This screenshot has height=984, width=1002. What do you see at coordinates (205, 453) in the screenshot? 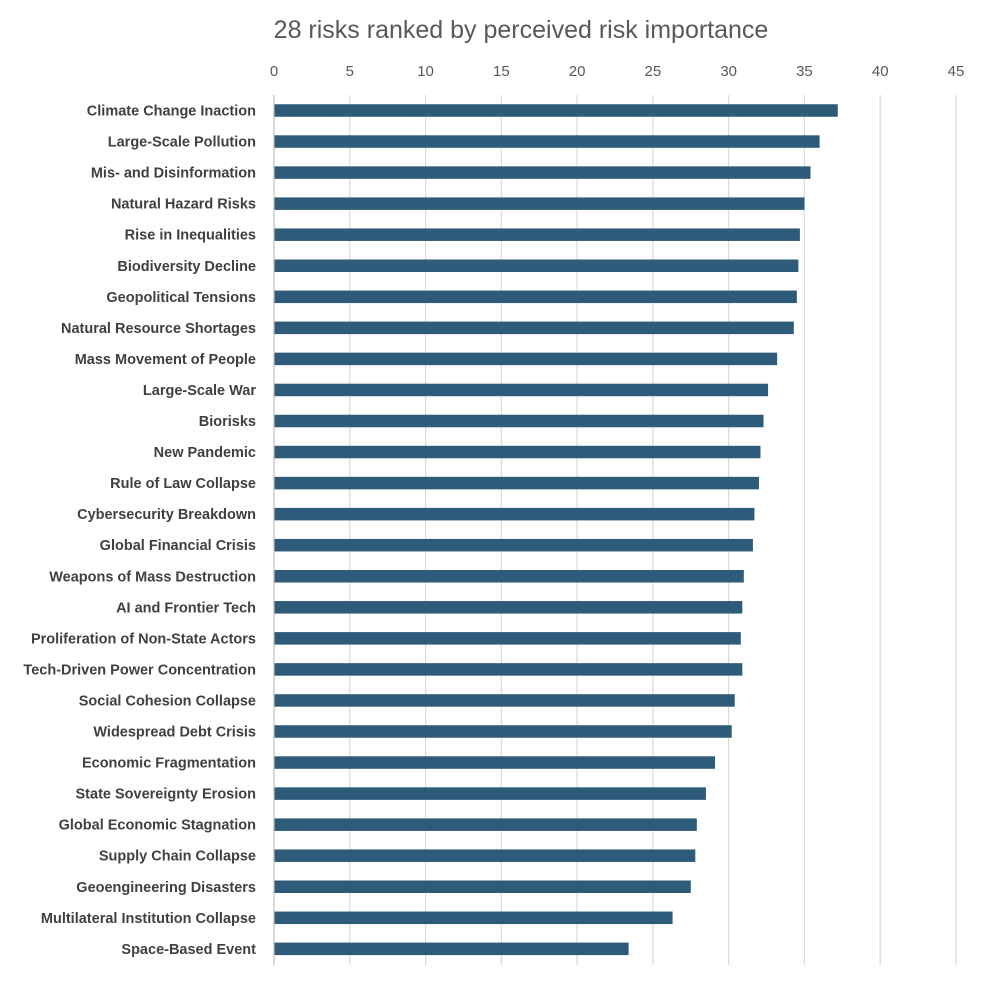
I see `category-label: New Pandemic` at bounding box center [205, 453].